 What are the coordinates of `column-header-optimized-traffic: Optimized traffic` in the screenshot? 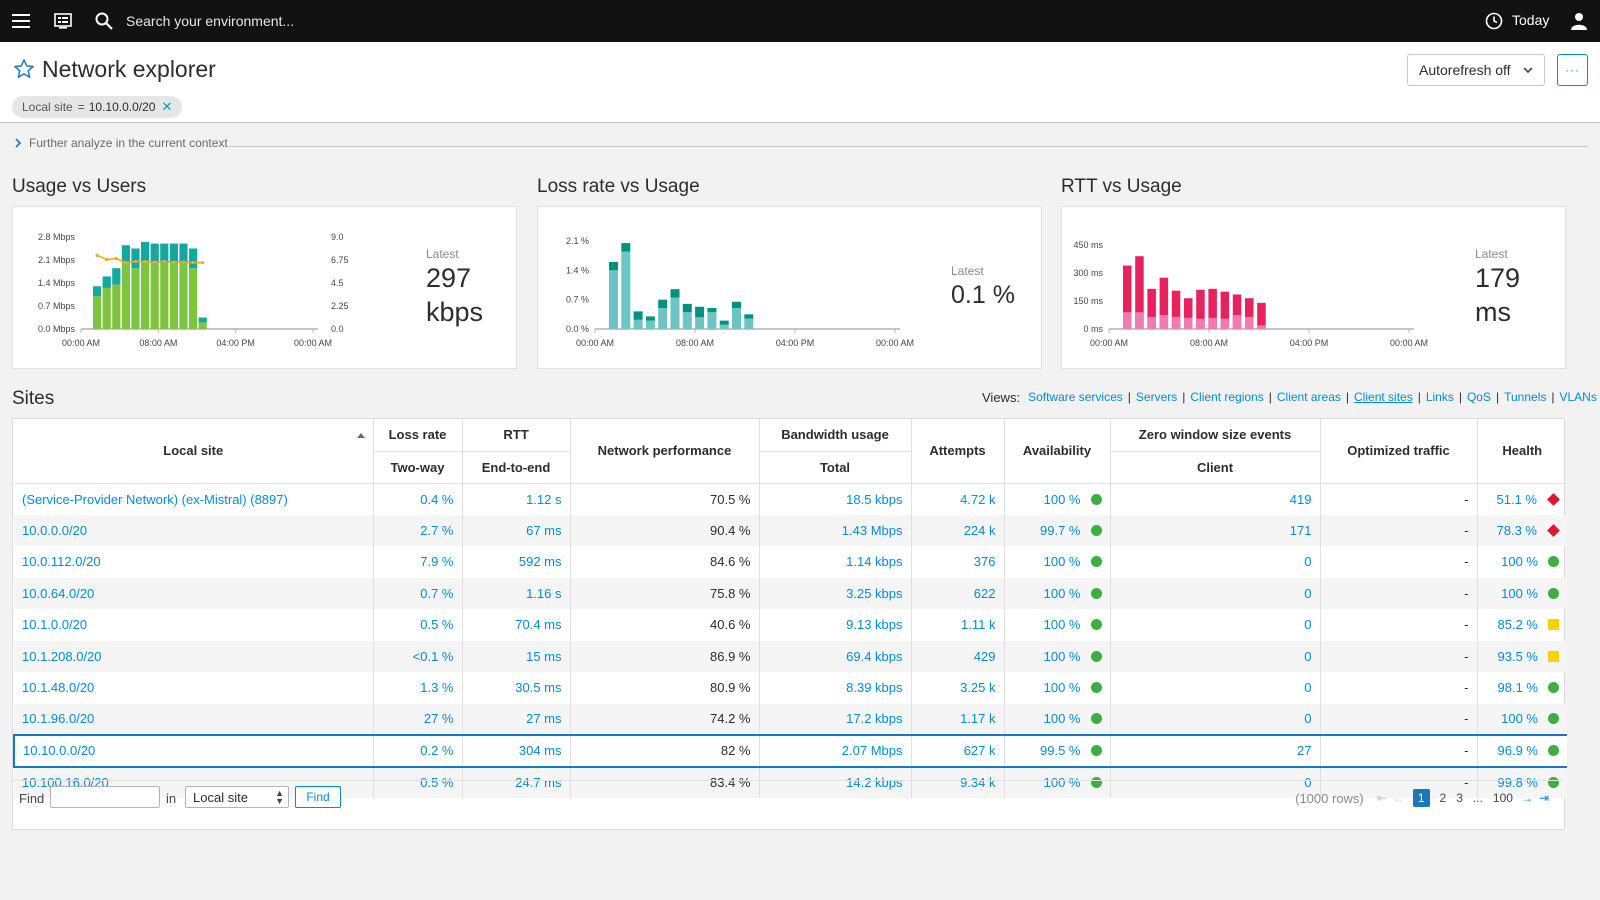 It's located at (1399, 451).